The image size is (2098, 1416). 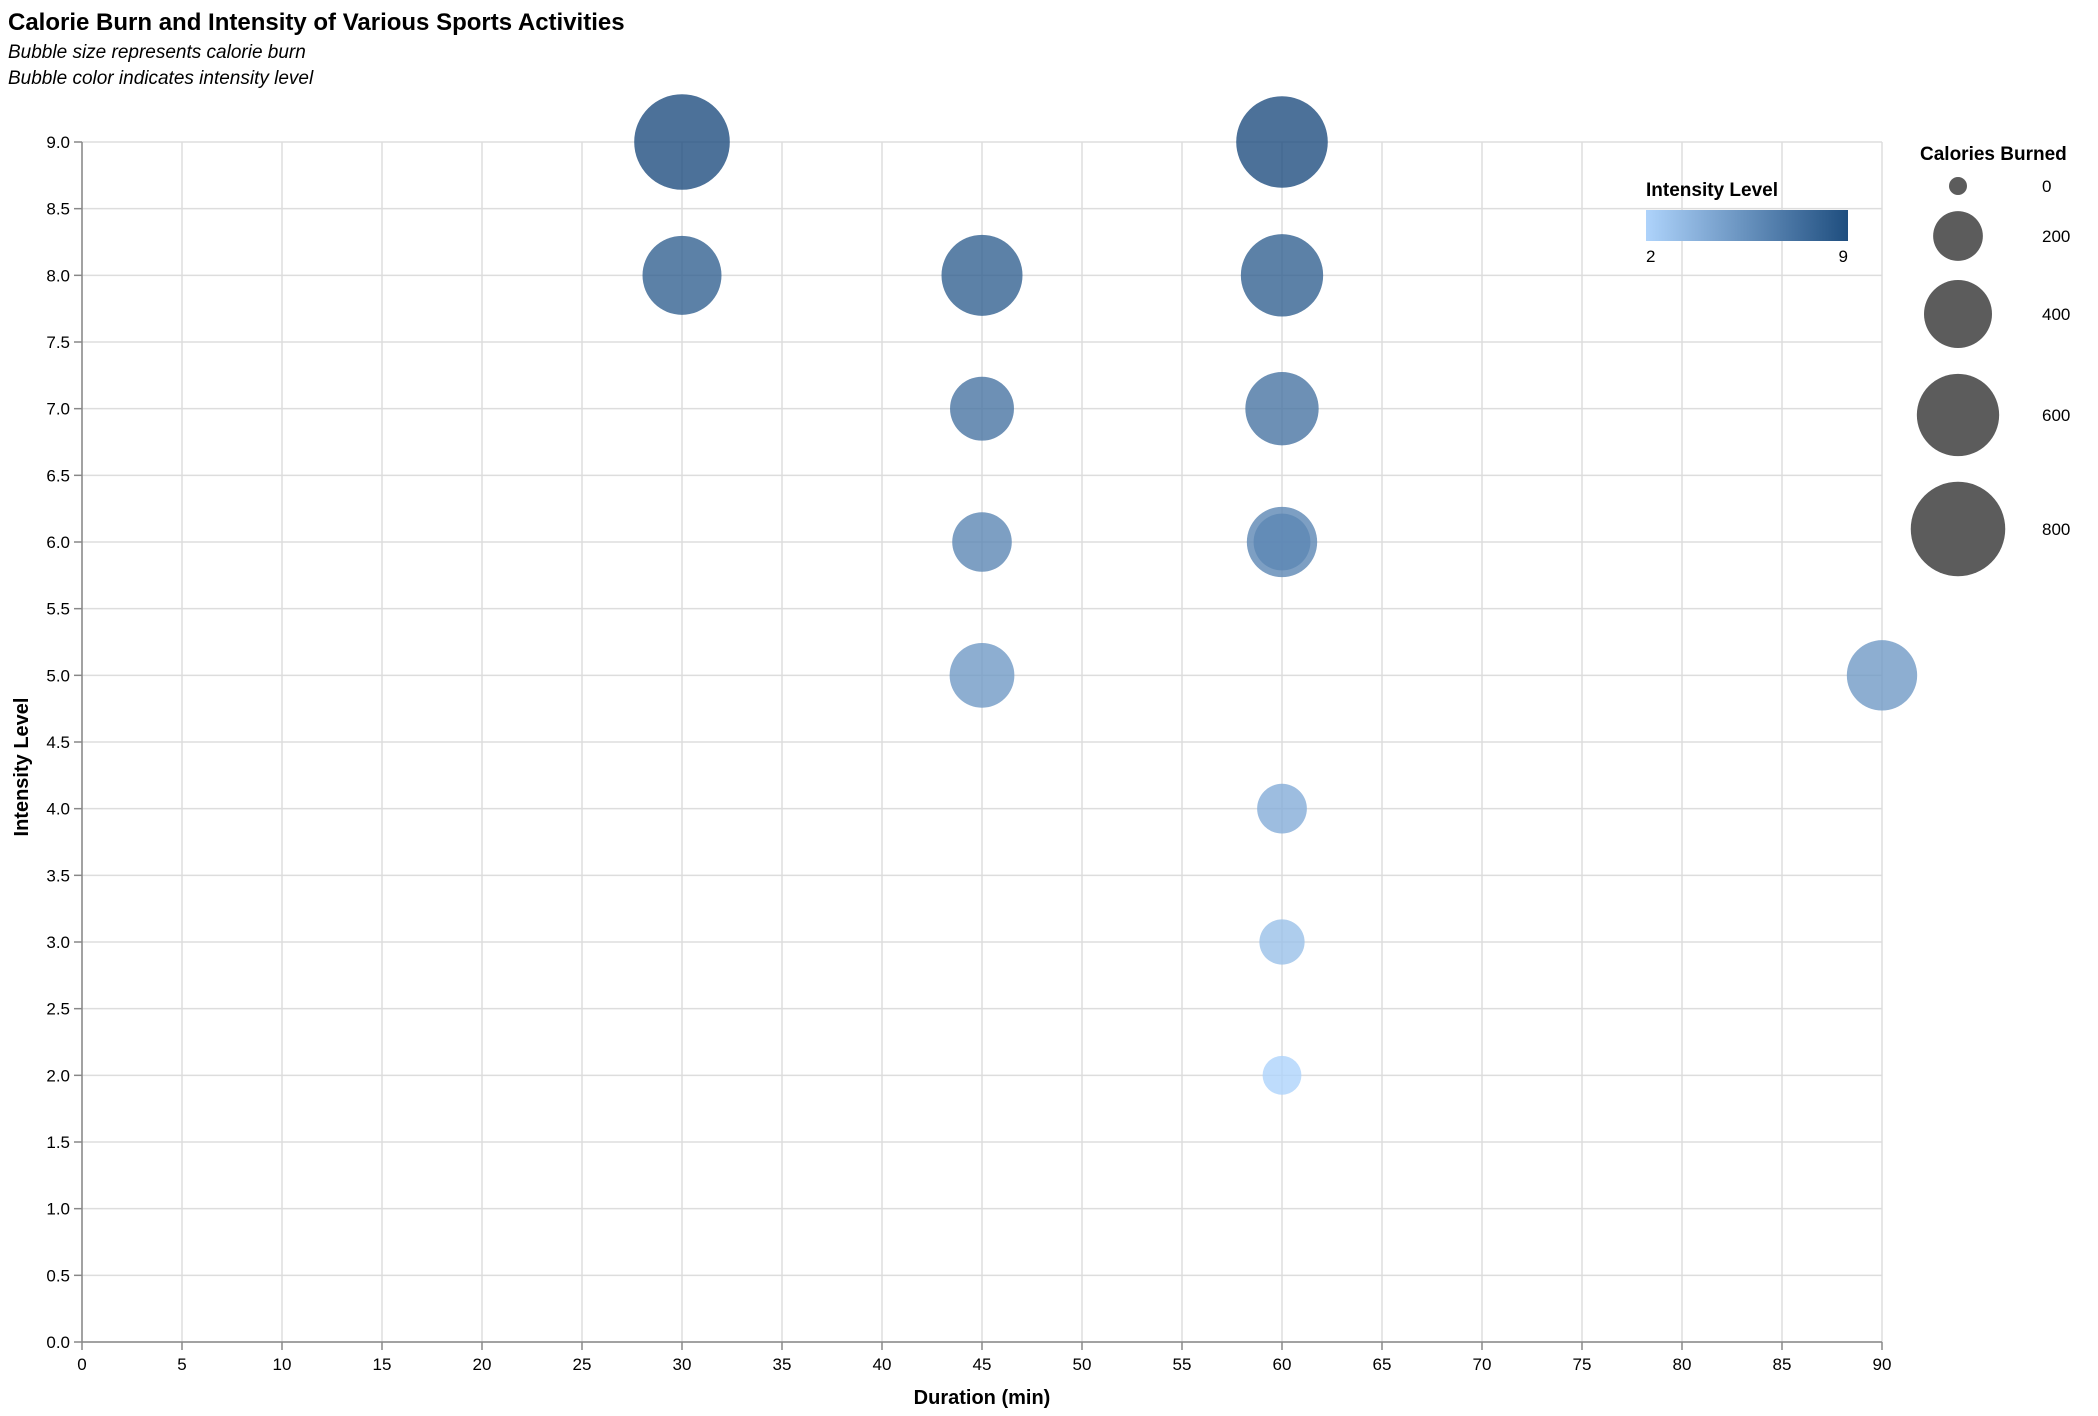 What do you see at coordinates (1582, 1364) in the screenshot?
I see `x-tick-label: 75` at bounding box center [1582, 1364].